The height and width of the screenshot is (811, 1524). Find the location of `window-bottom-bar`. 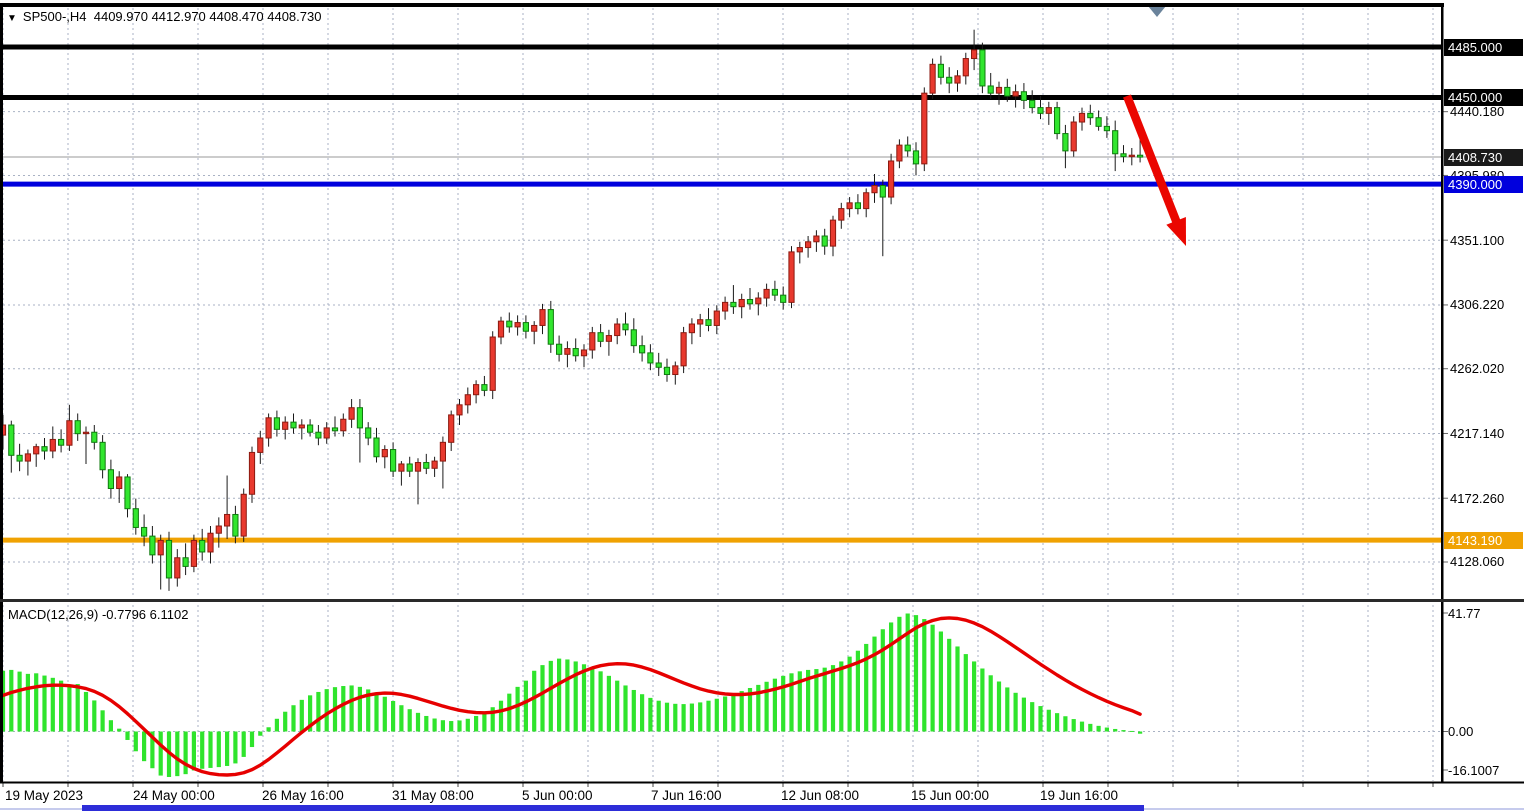

window-bottom-bar is located at coordinates (613, 808).